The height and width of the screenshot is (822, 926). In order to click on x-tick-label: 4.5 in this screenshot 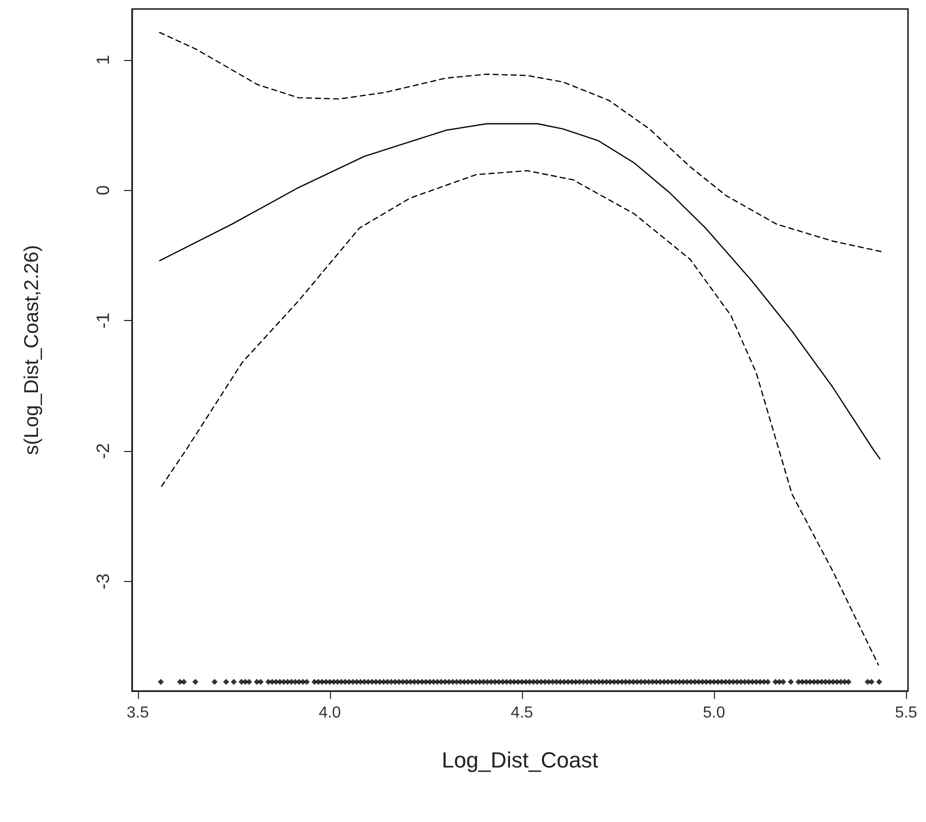, I will do `click(522, 713)`.